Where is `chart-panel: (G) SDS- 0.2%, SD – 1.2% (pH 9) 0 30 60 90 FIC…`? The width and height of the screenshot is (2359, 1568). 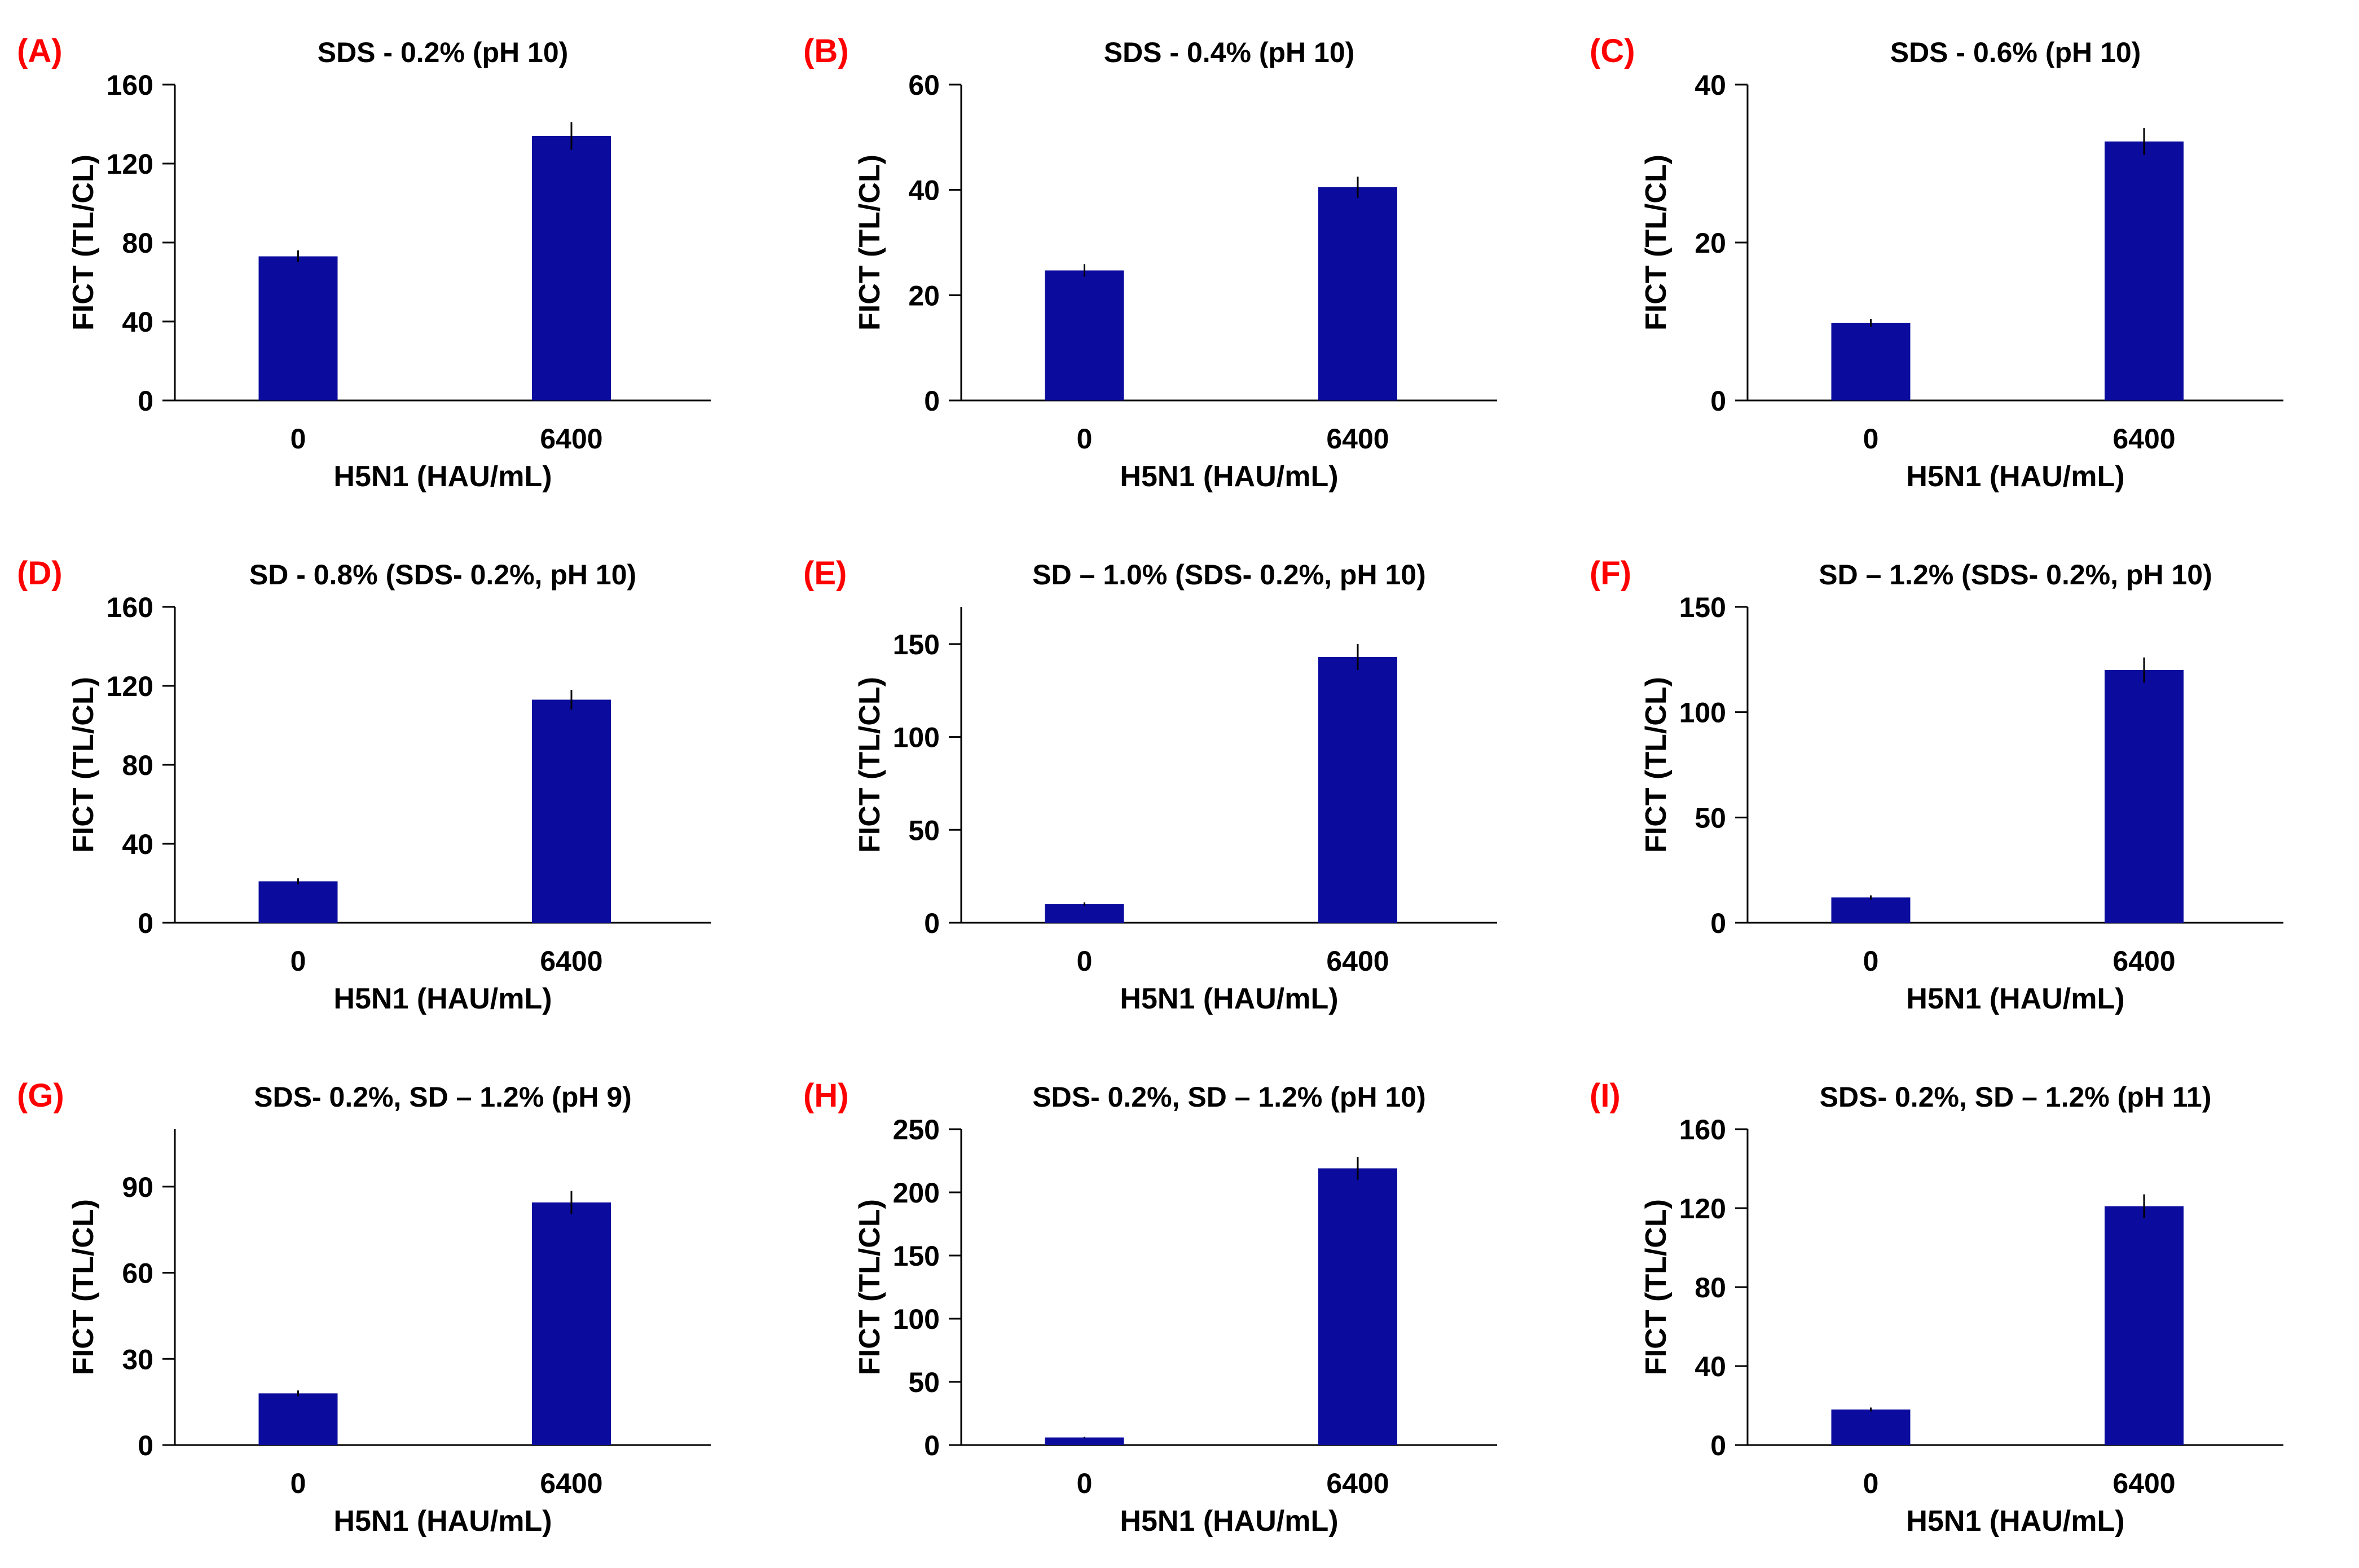
chart-panel: (G) SDS- 0.2%, SD – 1.2% (pH 9) 0 30 60 90 FIC… is located at coordinates (393, 1306).